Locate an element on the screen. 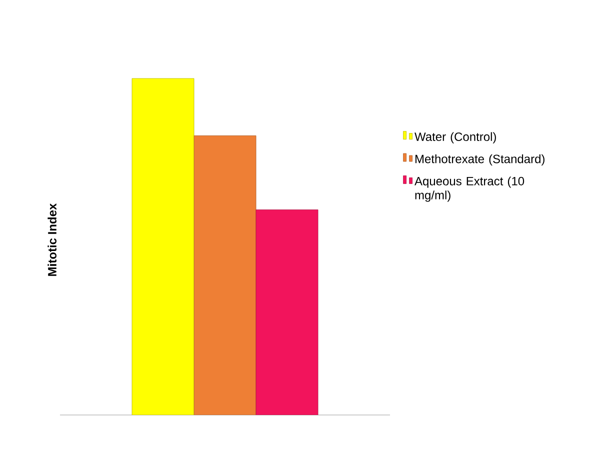 This screenshot has width=595, height=455. legend-label: Water (Control) is located at coordinates (455, 138).